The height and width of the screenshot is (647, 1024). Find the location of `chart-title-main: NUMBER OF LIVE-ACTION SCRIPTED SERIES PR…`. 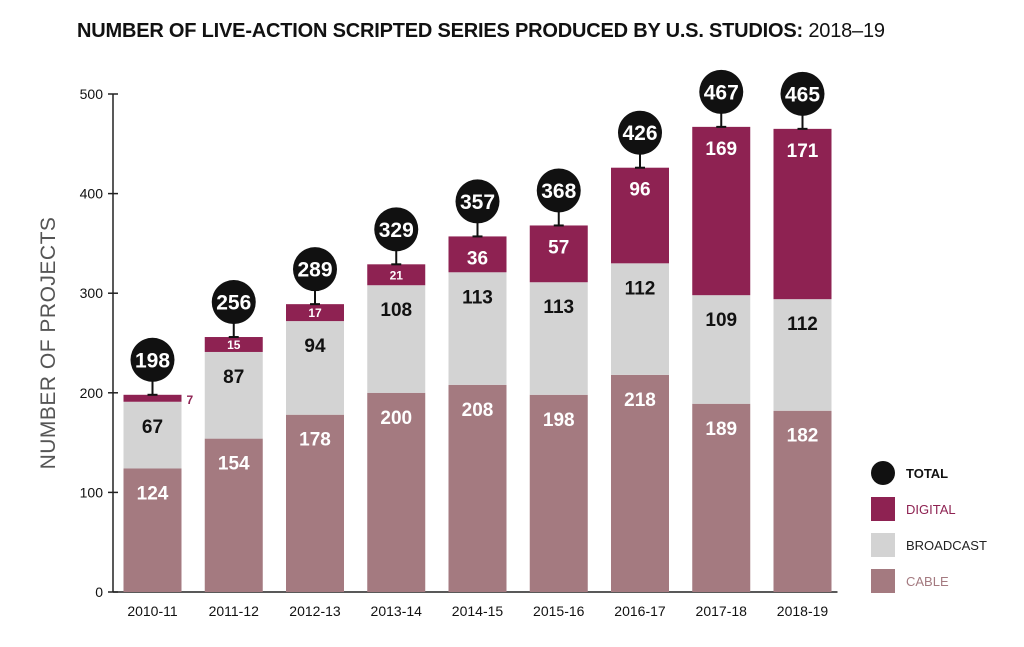

chart-title-main: NUMBER OF LIVE-ACTION SCRIPTED SERIES PR… is located at coordinates (440, 31).